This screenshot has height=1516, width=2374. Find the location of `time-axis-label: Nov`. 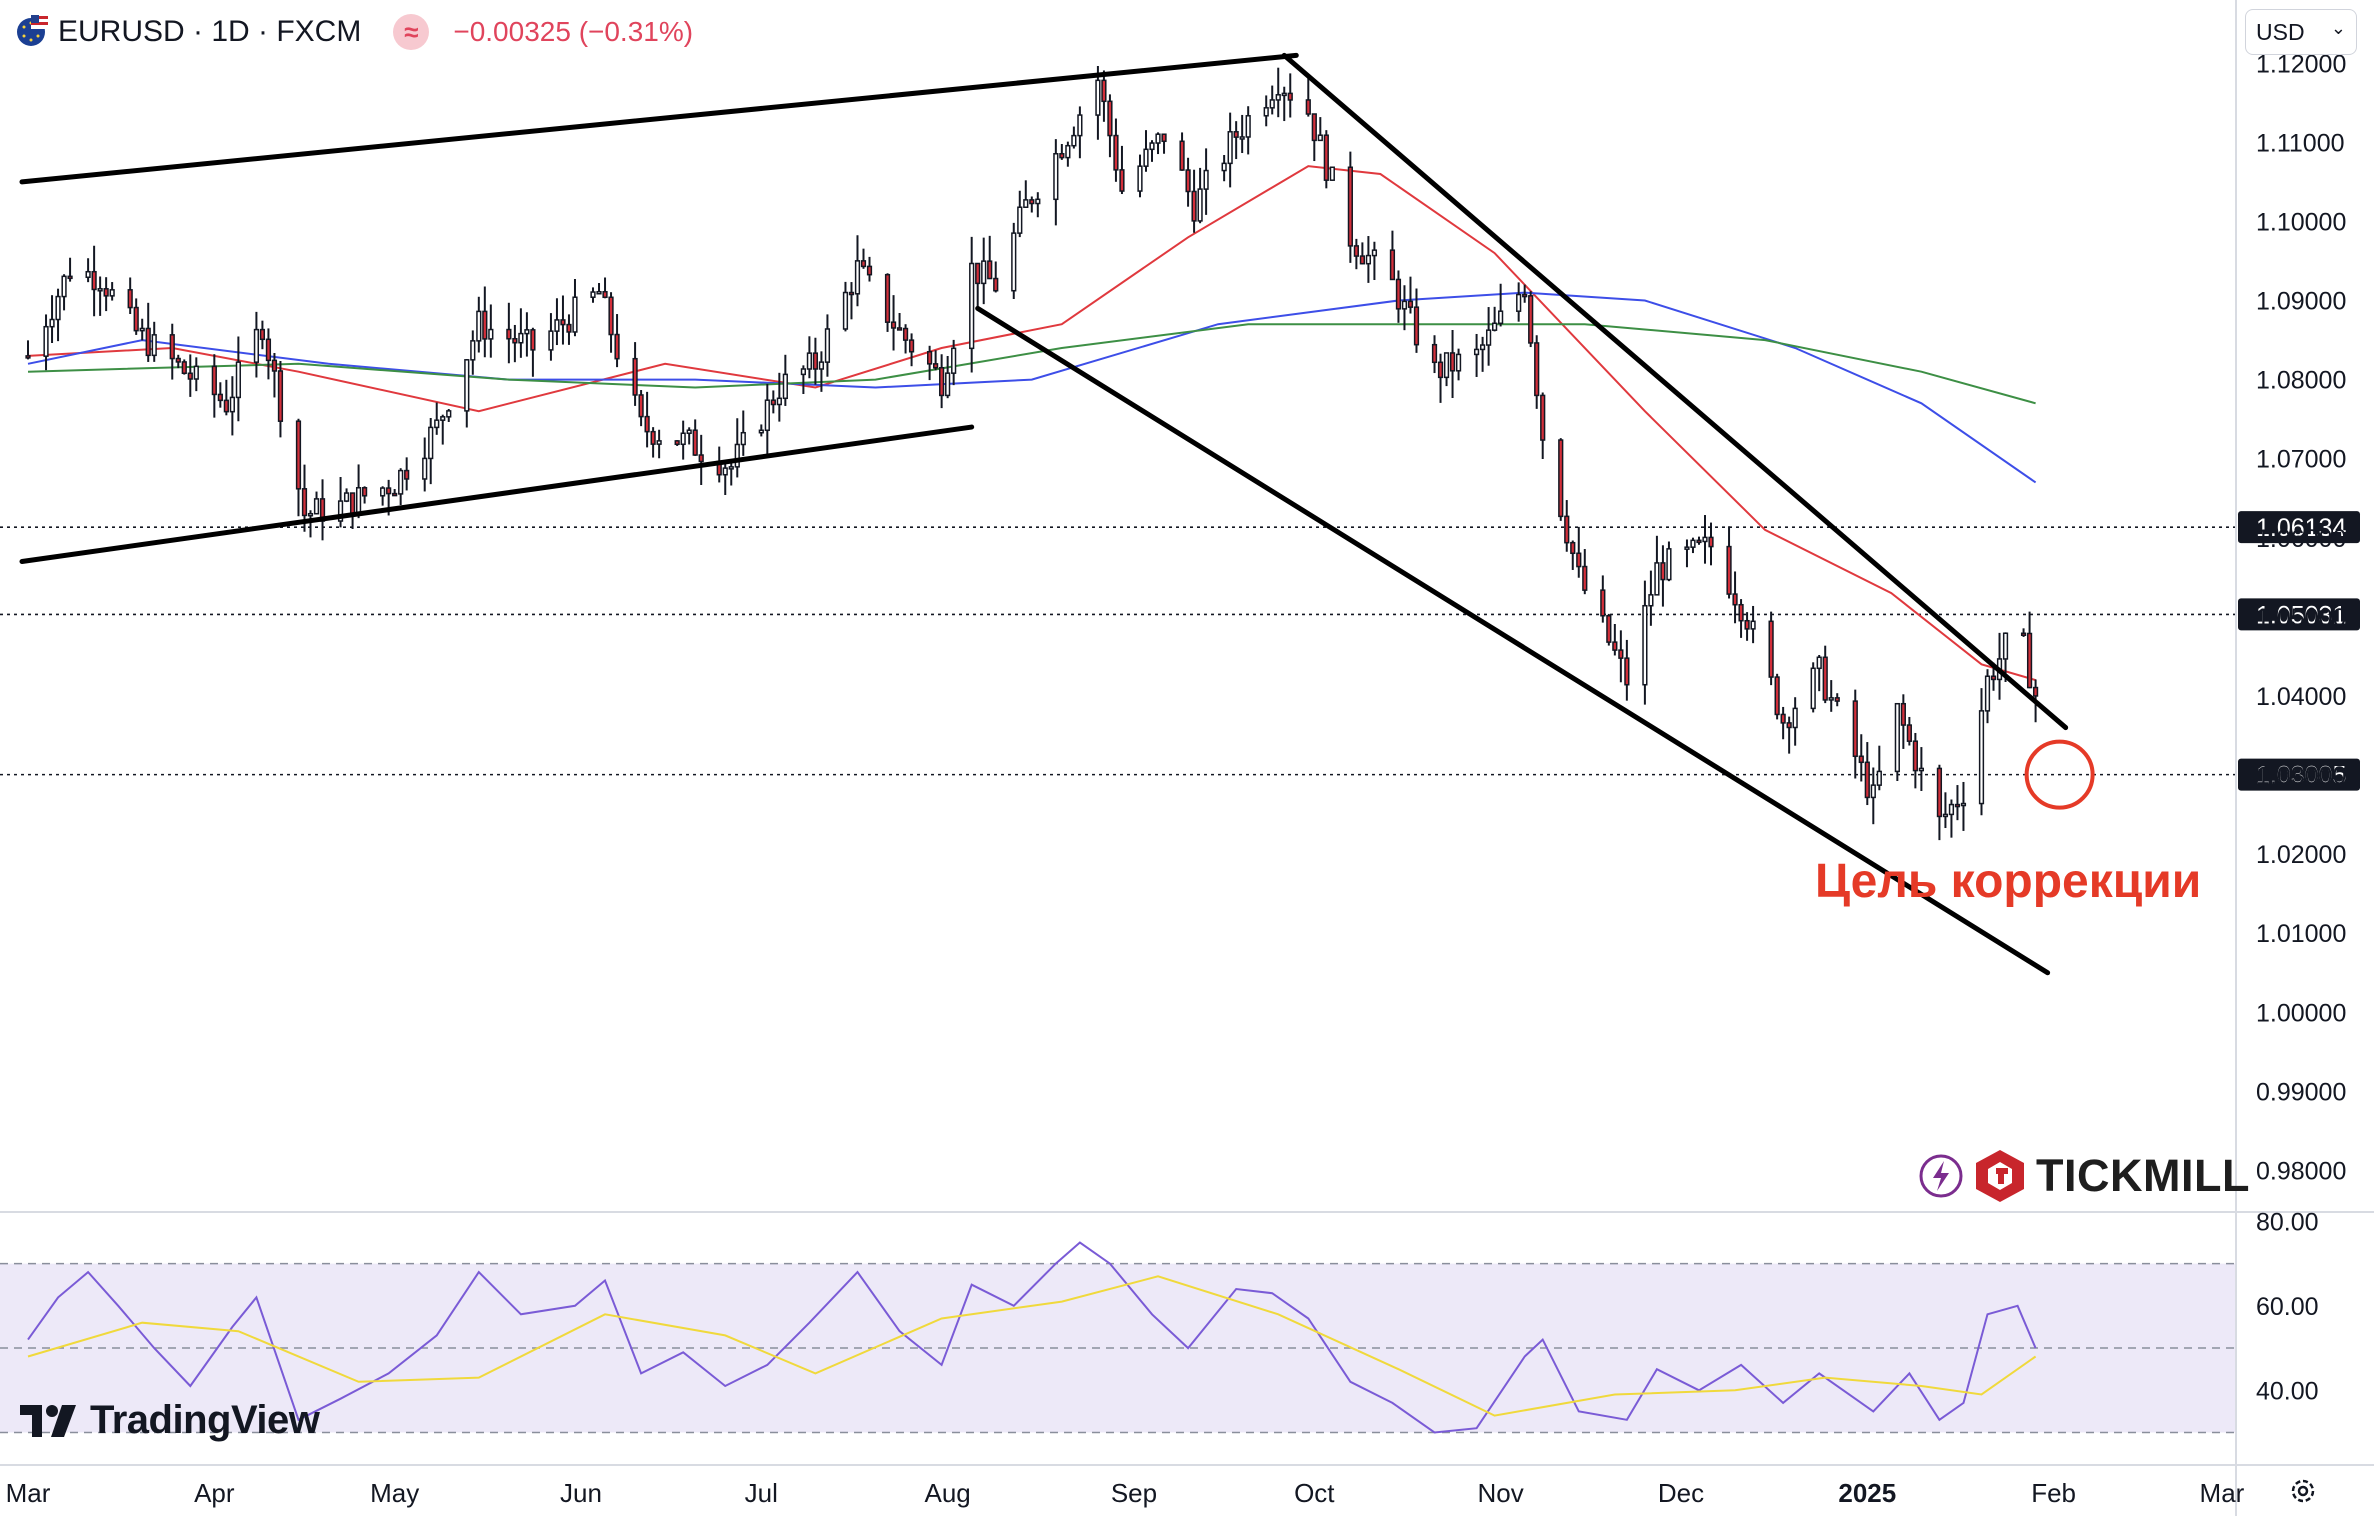

time-axis-label: Nov is located at coordinates (1501, 1493).